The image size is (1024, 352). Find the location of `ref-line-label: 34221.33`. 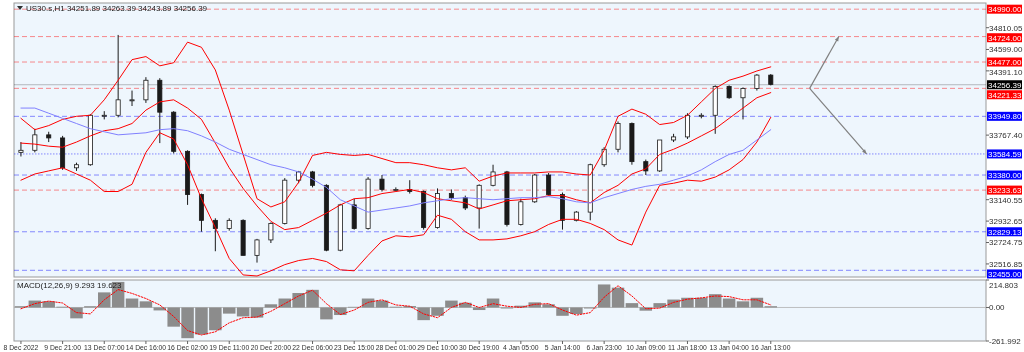

ref-line-label: 34221.33 is located at coordinates (1005, 95).